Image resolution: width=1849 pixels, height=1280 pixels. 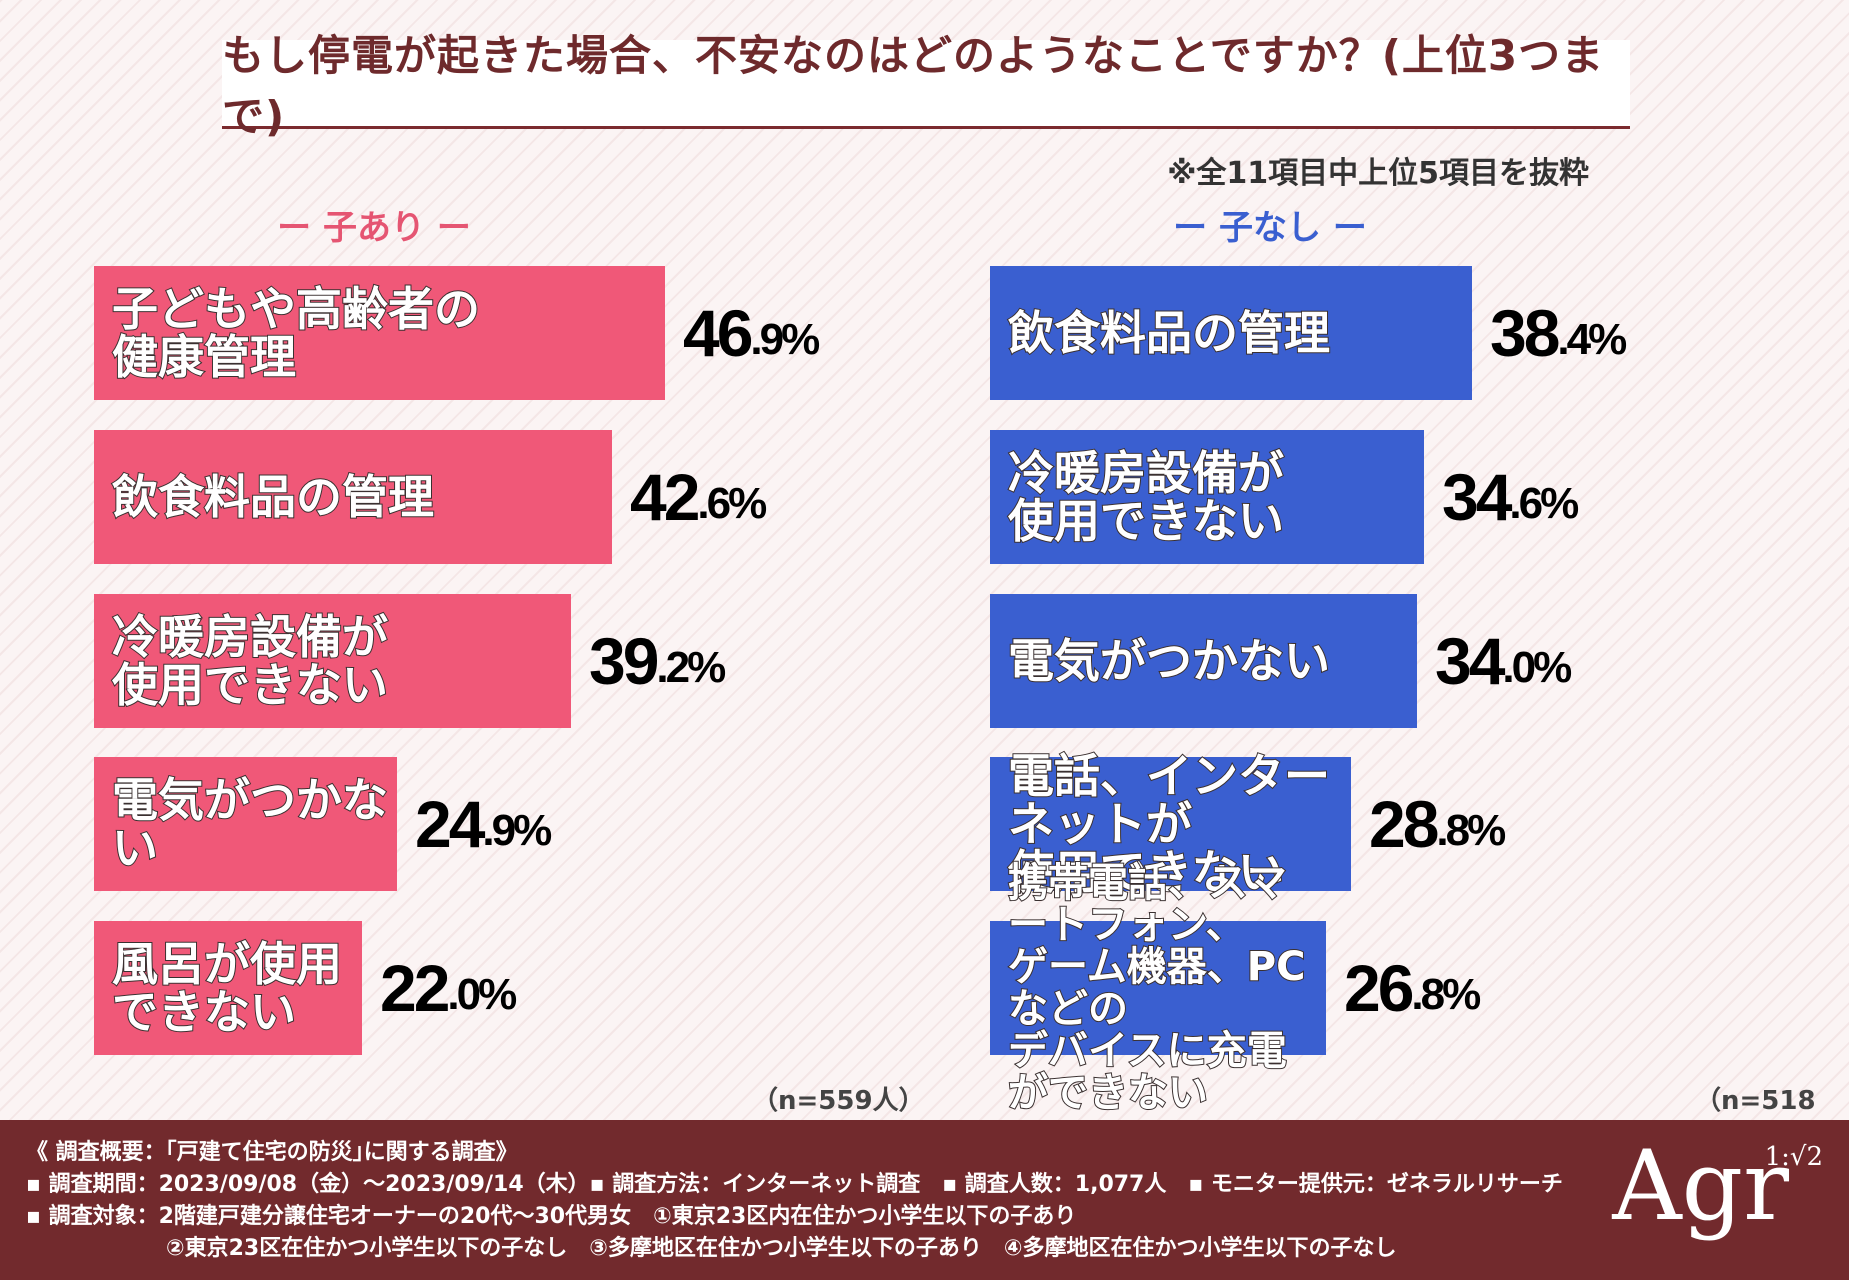 I want to click on logo-text: Agr, so click(x=1700, y=1186).